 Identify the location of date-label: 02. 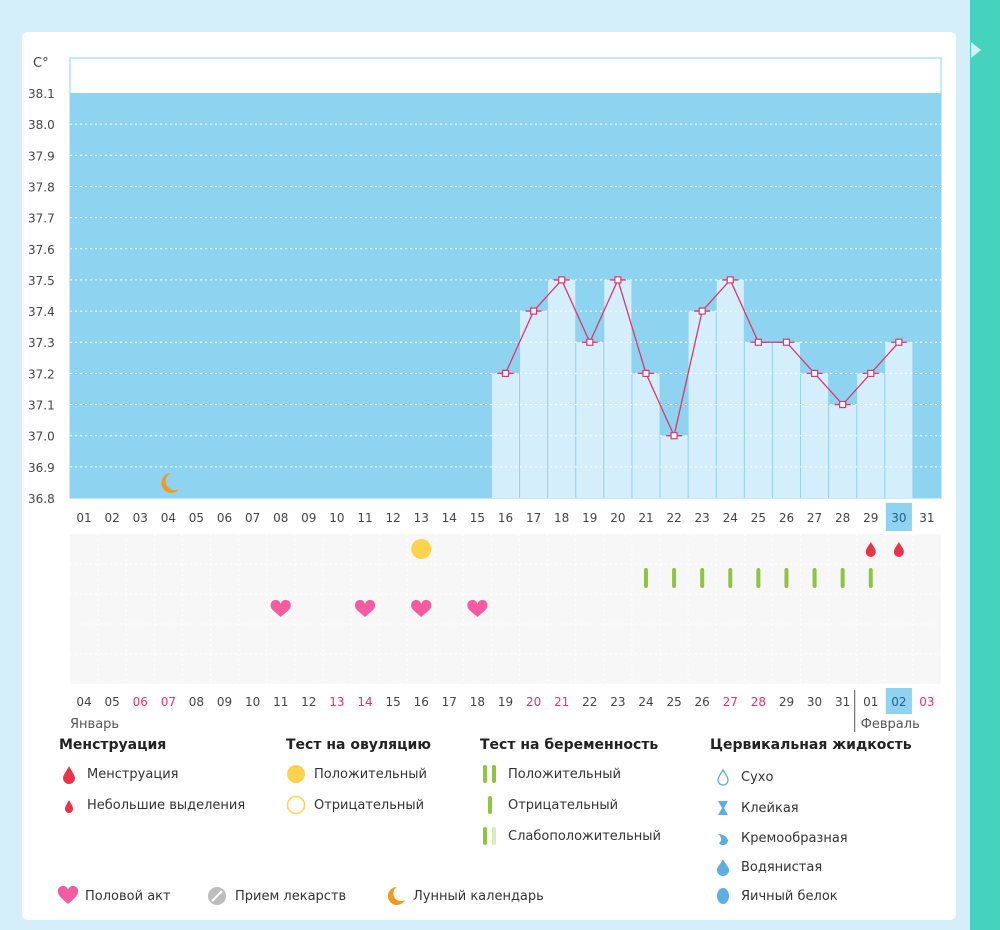
(898, 702).